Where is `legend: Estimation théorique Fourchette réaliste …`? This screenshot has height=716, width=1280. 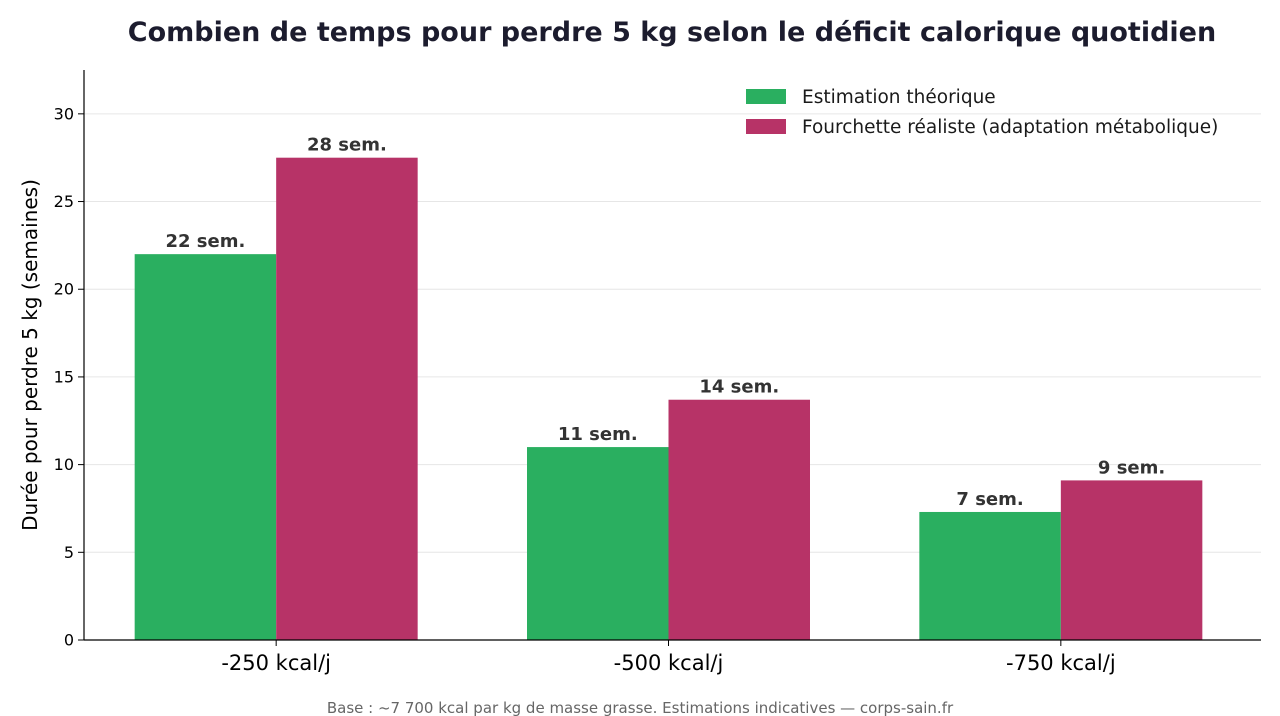
legend: Estimation théorique Fourchette réaliste … is located at coordinates (982, 112).